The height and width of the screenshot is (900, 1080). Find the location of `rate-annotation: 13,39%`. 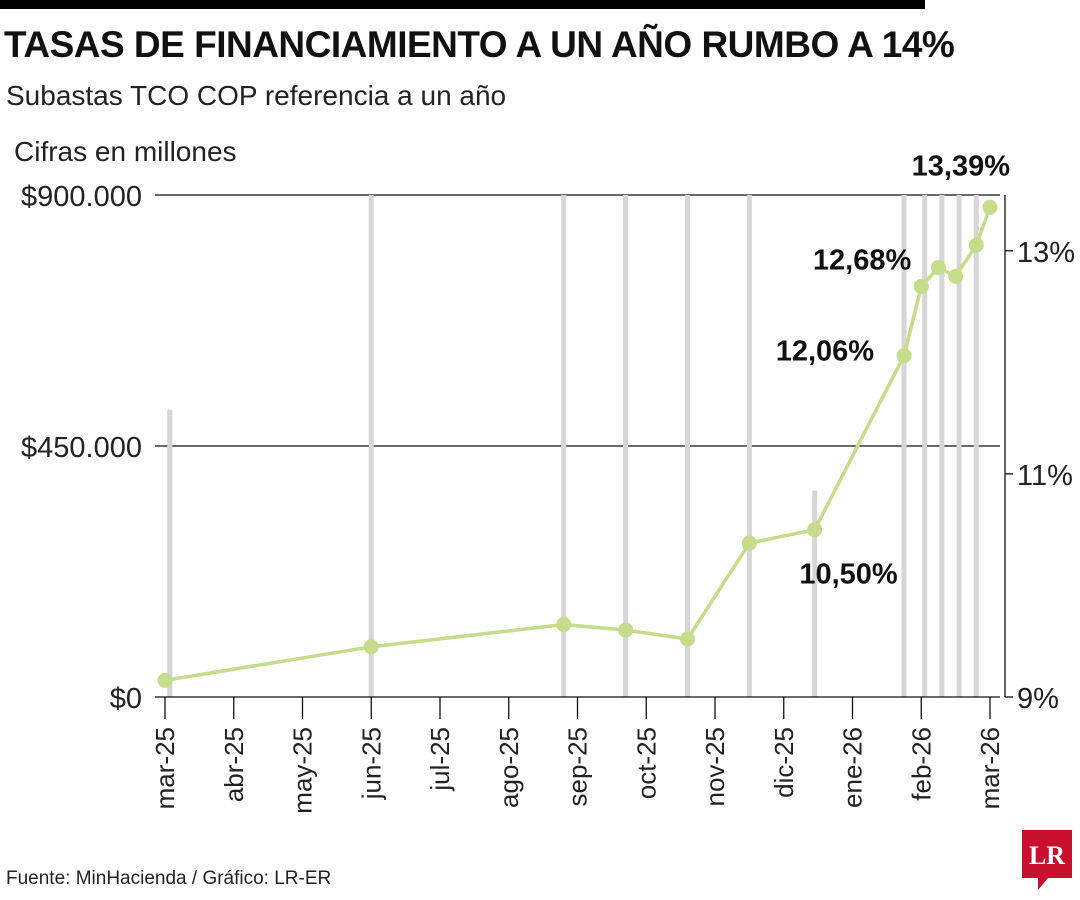

rate-annotation: 13,39% is located at coordinates (961, 166).